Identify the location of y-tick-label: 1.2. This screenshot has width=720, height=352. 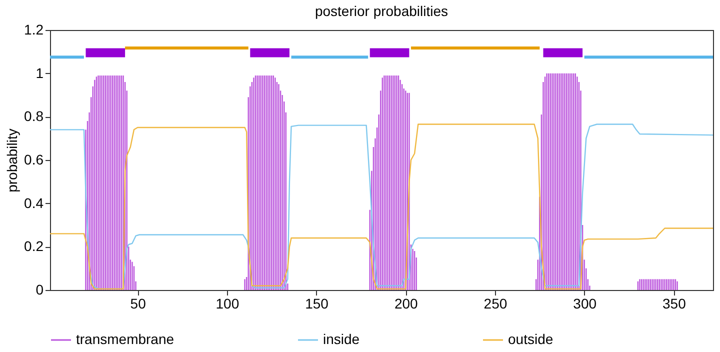
(34, 30).